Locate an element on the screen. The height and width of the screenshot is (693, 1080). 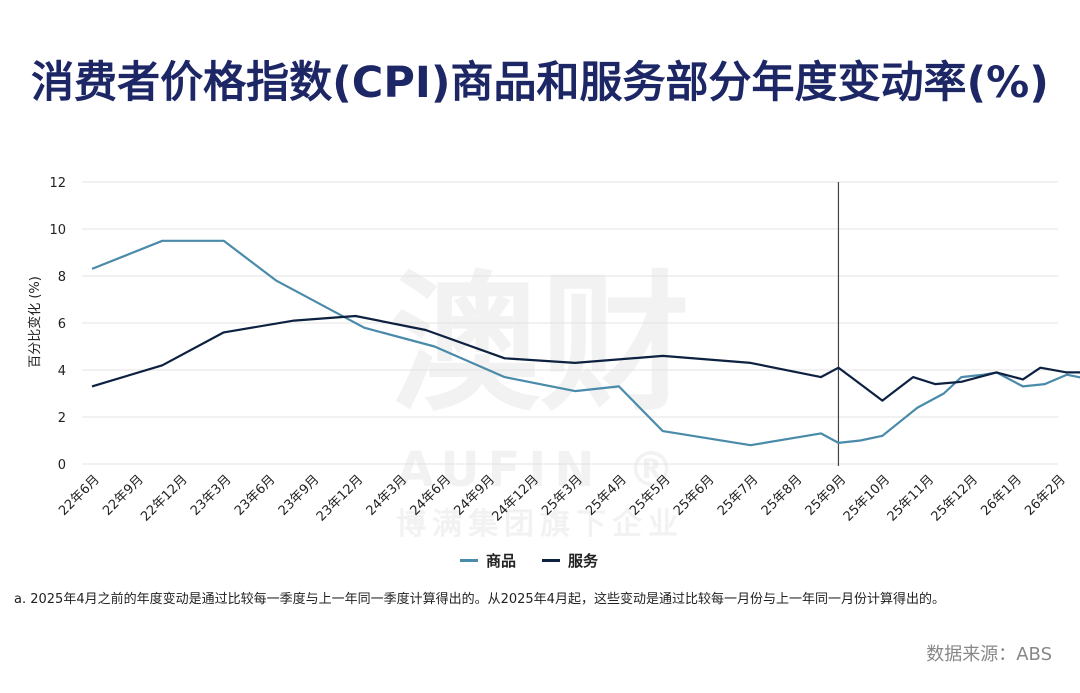
x-tick-label: 24年6月 is located at coordinates (431, 495).